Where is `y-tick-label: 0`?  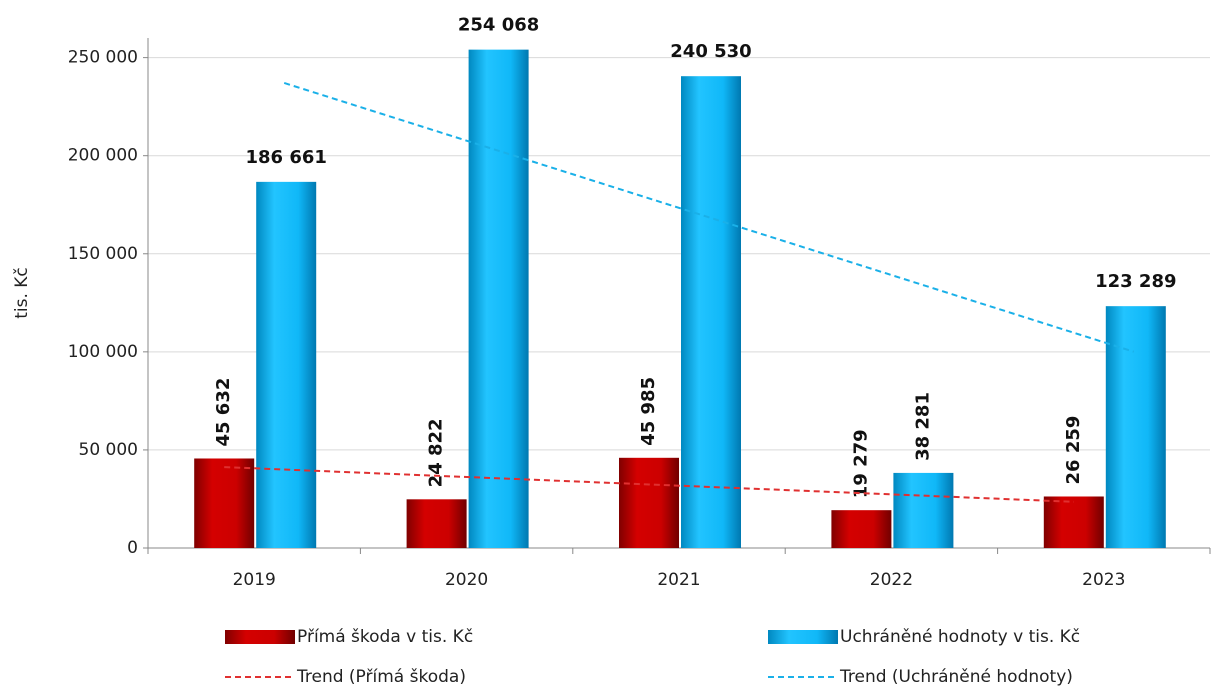 y-tick-label: 0 is located at coordinates (132, 548).